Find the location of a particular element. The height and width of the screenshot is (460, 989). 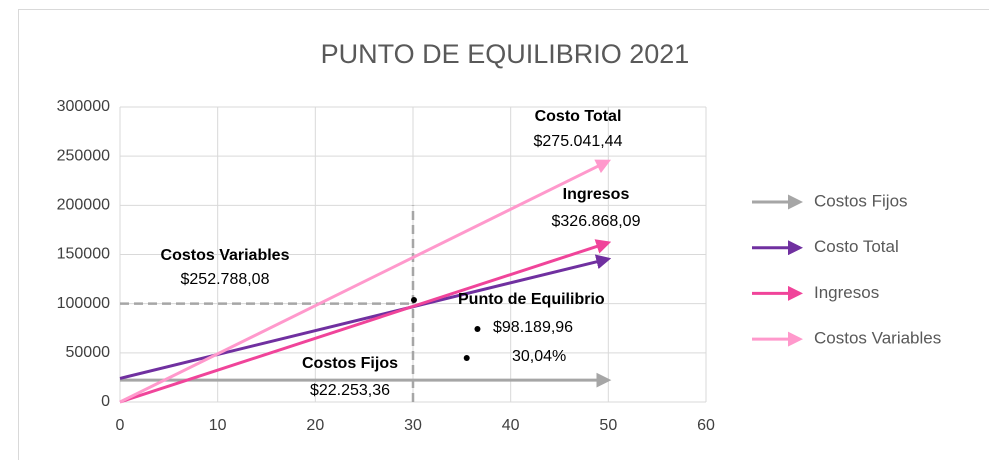

annotation: $326.868,09 is located at coordinates (596, 221).